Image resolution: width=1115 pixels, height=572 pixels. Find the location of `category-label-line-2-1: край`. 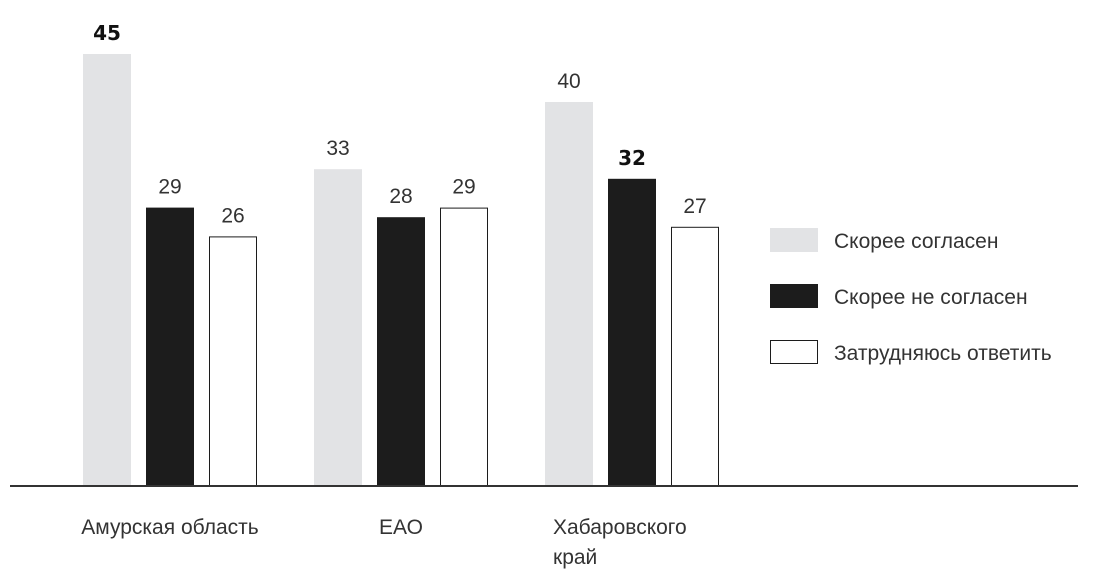

category-label-line-2-1: край is located at coordinates (575, 557).